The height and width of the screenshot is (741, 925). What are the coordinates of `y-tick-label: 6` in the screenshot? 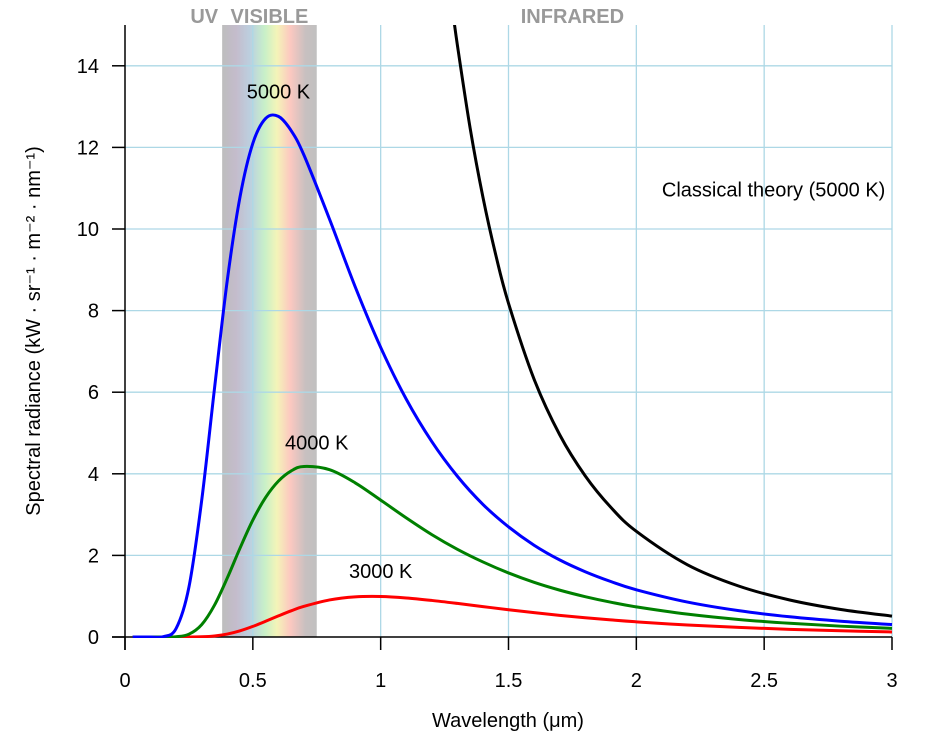 It's located at (93, 393).